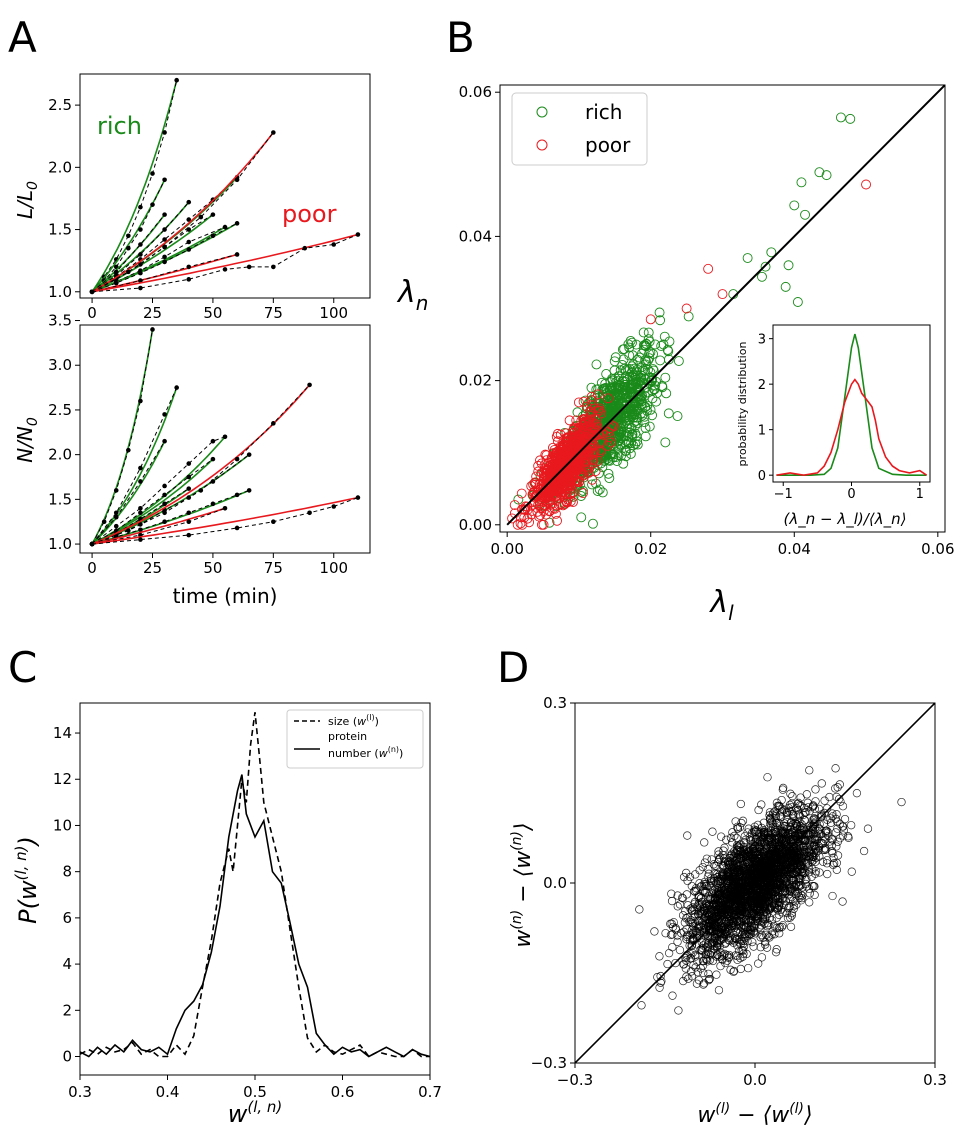 The width and height of the screenshot is (969, 1135). What do you see at coordinates (60, 105) in the screenshot?
I see `y-tick-label: 2.5` at bounding box center [60, 105].